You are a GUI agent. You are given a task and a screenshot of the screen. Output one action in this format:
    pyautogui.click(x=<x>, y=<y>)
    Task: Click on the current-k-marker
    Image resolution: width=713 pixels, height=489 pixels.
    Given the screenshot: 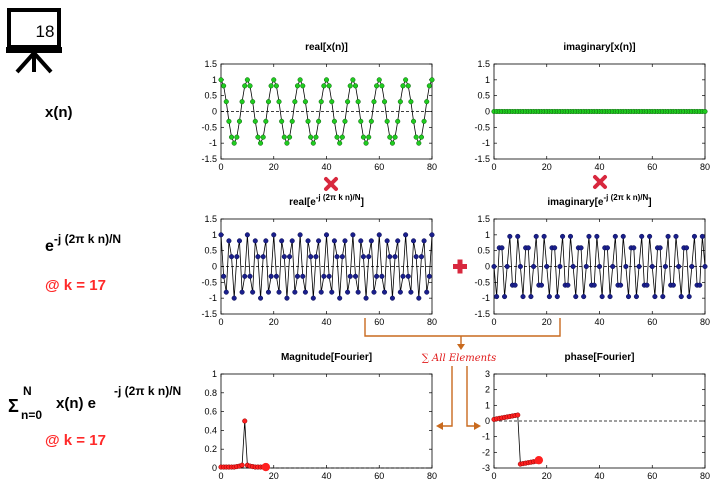 What is the action you would take?
    pyautogui.click(x=266, y=467)
    